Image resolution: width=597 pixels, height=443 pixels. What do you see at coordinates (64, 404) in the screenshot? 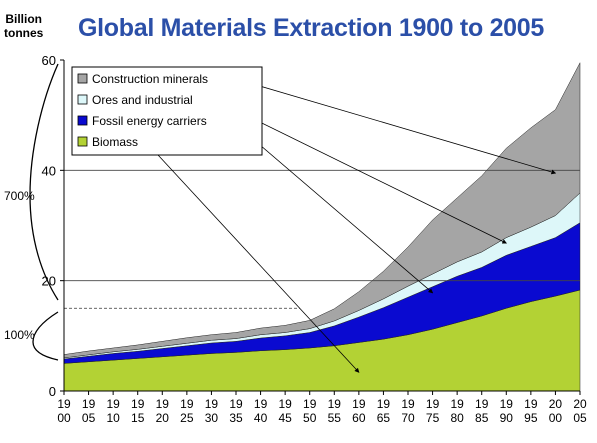
I see `x-tick-label-top-1900: 19` at bounding box center [64, 404].